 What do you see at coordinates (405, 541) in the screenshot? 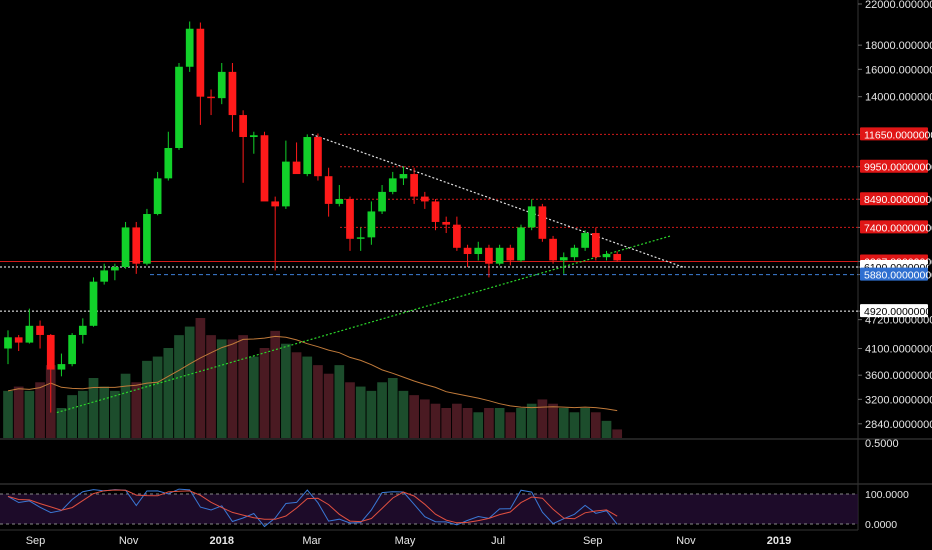
I see `time-tick-label: May` at bounding box center [405, 541].